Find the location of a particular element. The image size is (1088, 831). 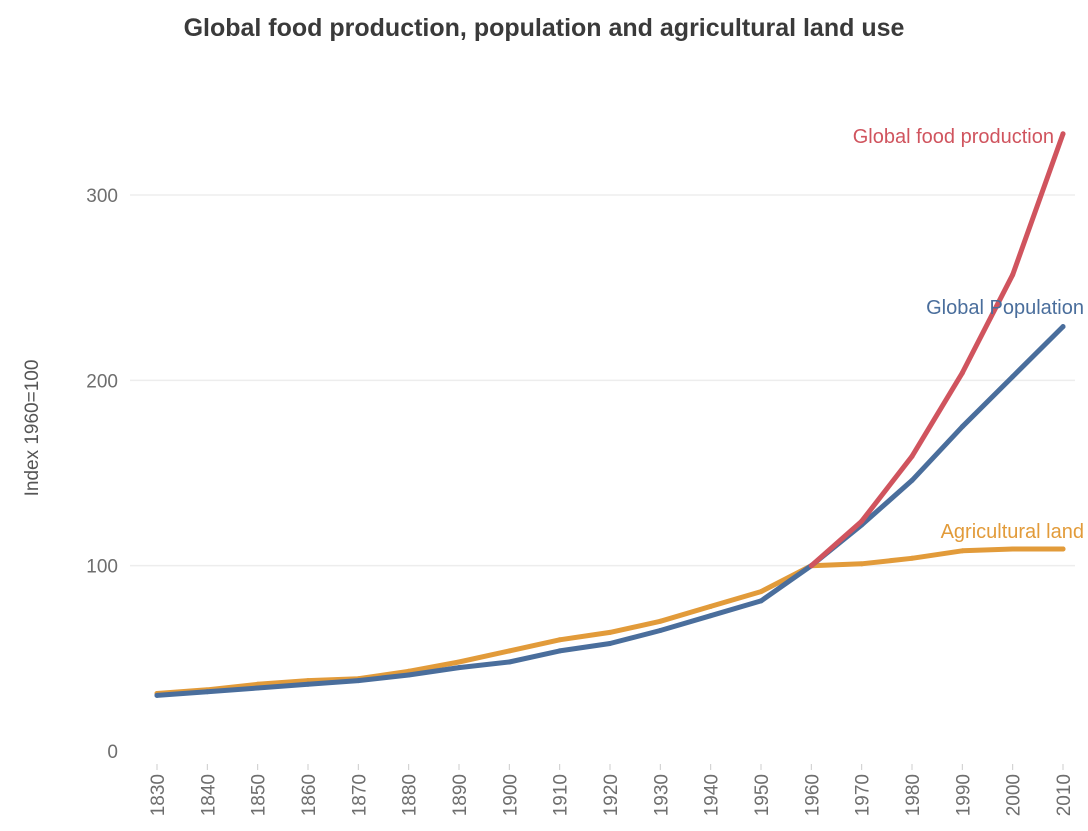

x-tick-label: 2010 is located at coordinates (1064, 795).